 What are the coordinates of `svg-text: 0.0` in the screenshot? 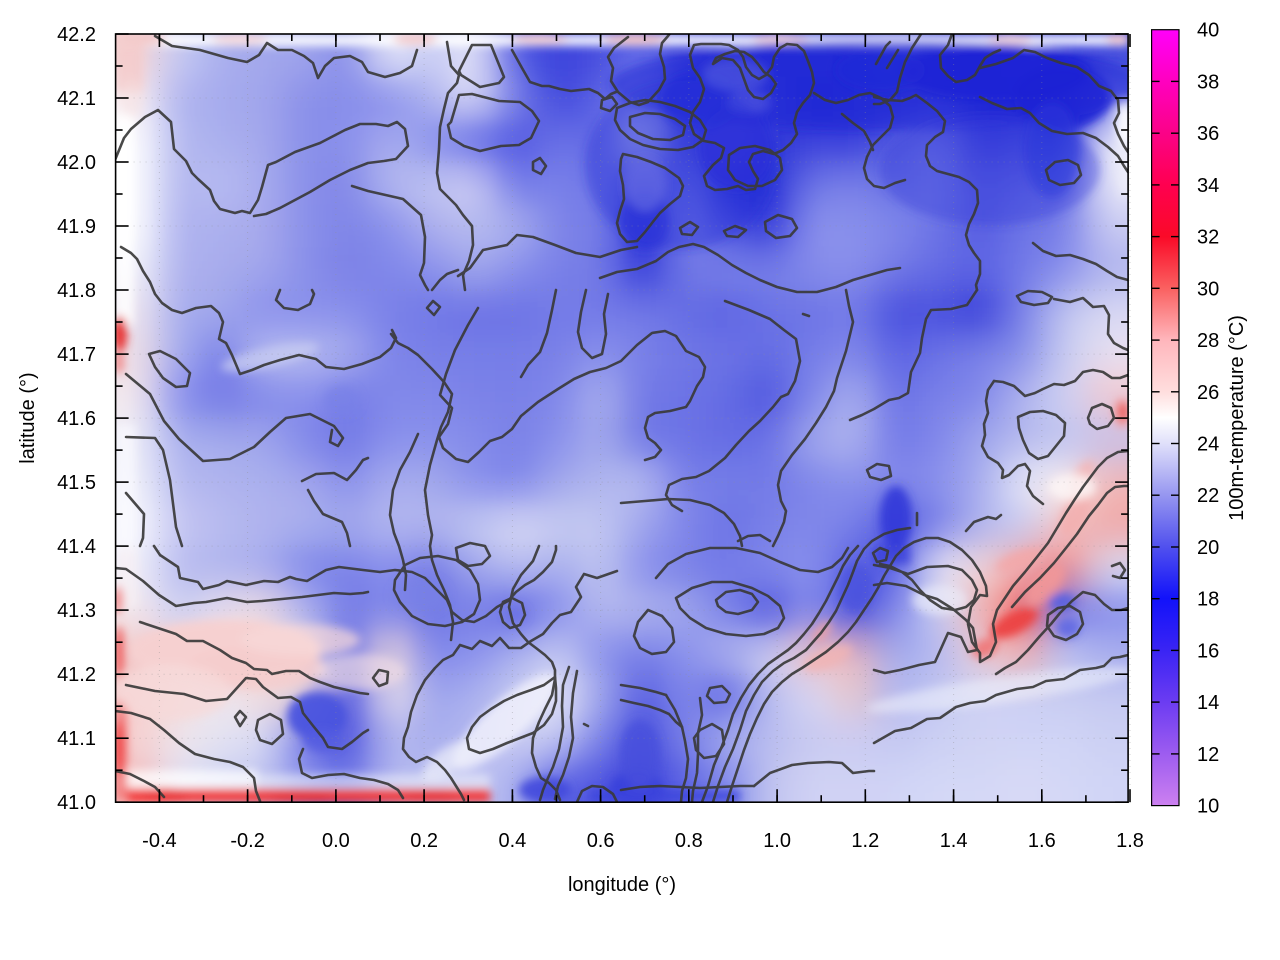 It's located at (336, 841).